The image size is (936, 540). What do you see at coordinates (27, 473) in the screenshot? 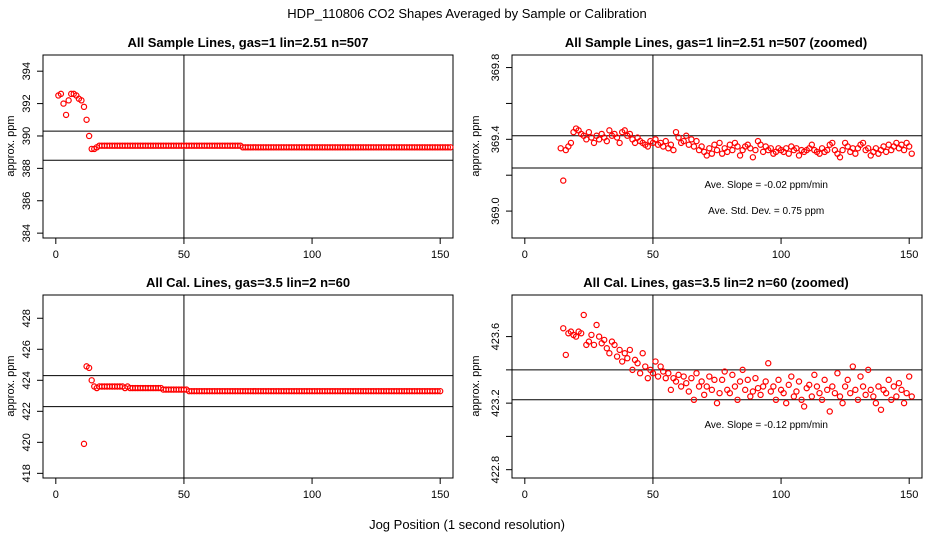
I see `y-tick-label: 418` at bounding box center [27, 473].